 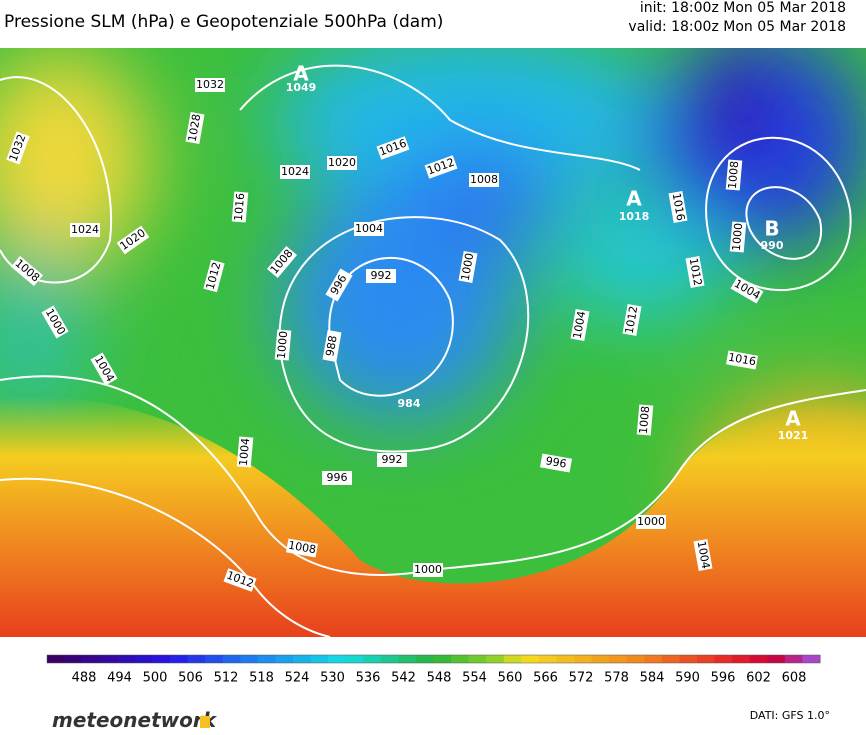 I want to click on colorbar-tick-label: 530, so click(x=332, y=678).